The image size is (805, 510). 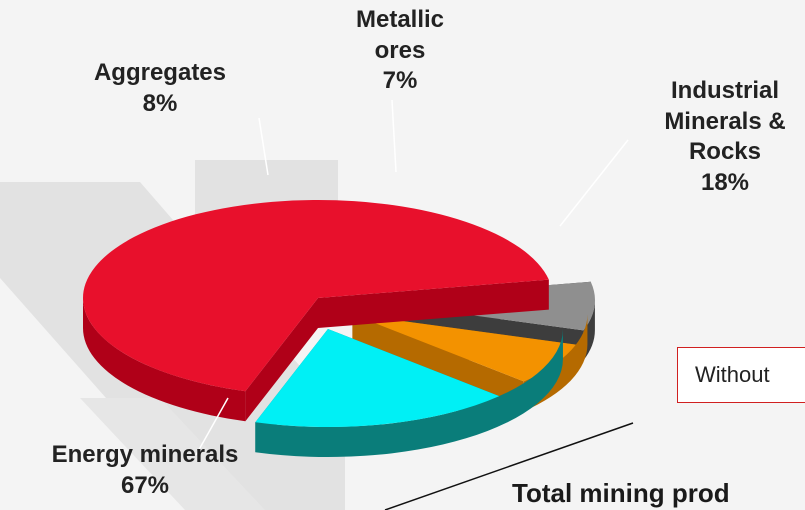 I want to click on slice-label-text: Industrial, so click(x=724, y=90).